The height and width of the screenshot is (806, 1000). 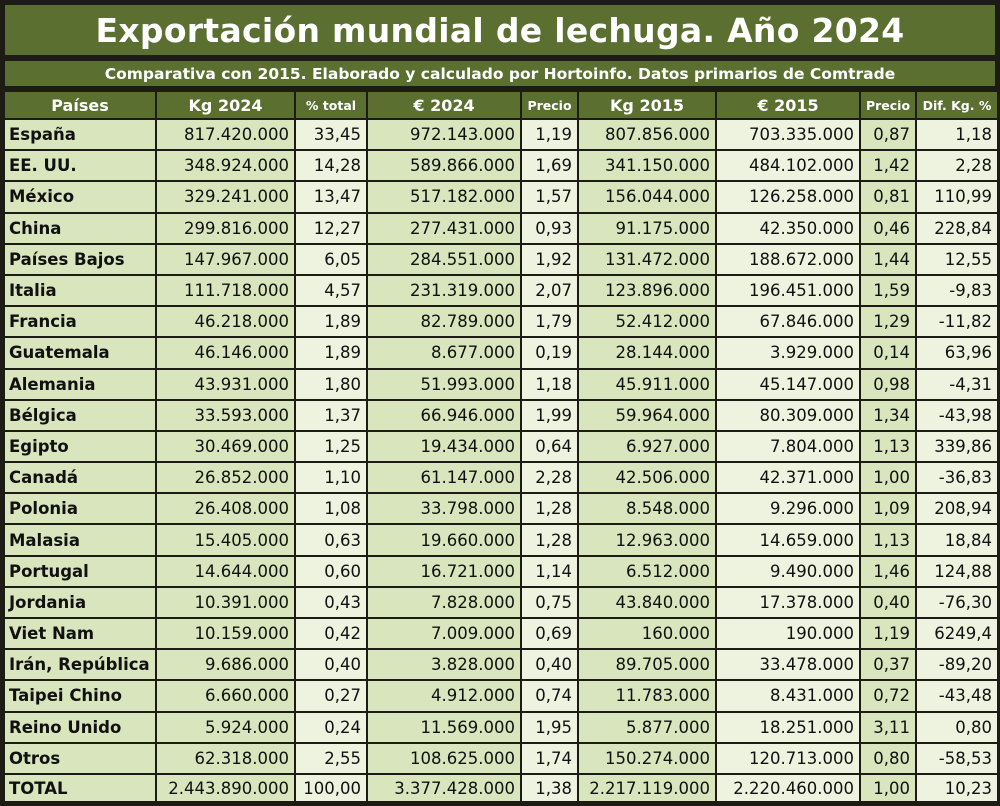 I want to click on column-header-kg-2015: Kg 2015, so click(x=647, y=105).